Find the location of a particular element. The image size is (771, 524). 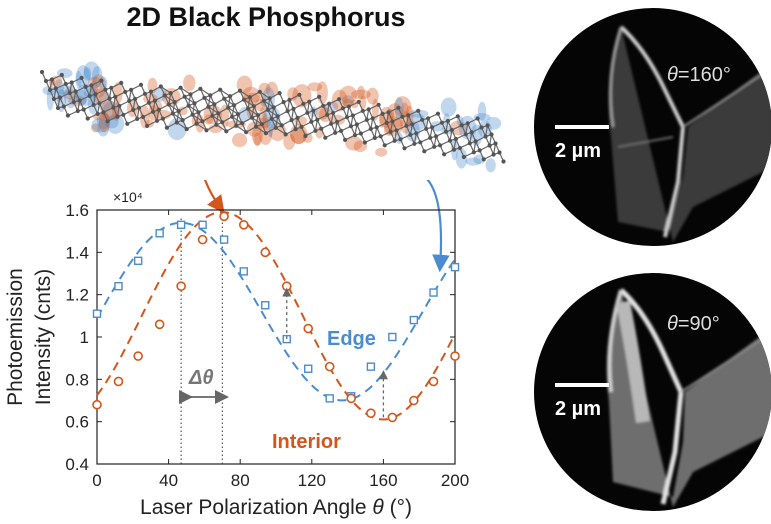

x-axis-label-text: Laser Polarization Angle is located at coordinates (256, 507).